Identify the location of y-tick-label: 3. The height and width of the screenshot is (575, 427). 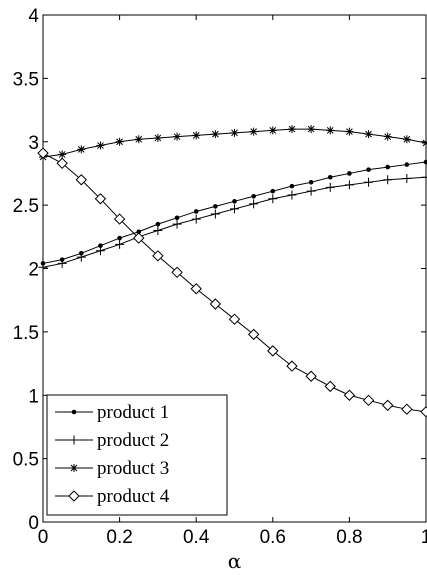
(33, 143).